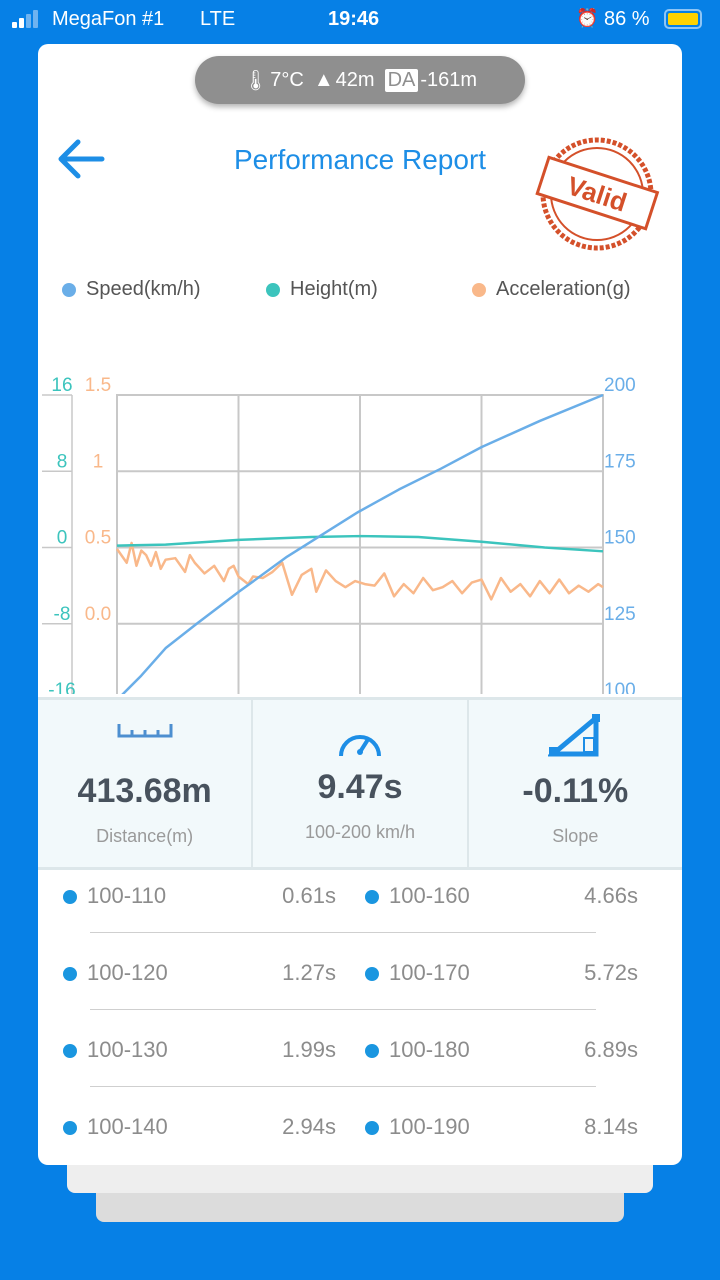  I want to click on ruler-icon, so click(145, 731).